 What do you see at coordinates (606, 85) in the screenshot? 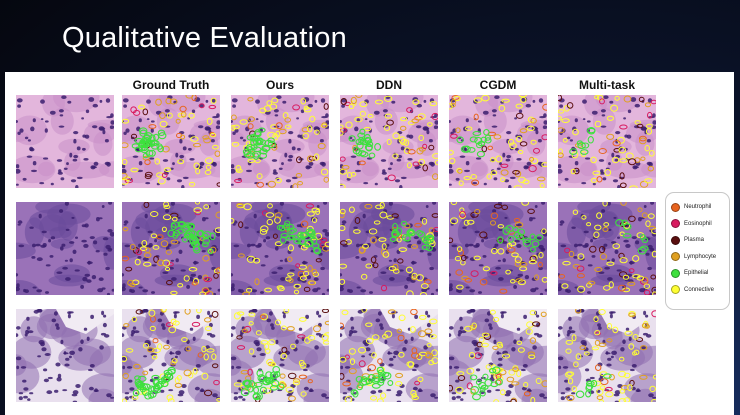
I see `column-header-multitask: Multi-task` at bounding box center [606, 85].